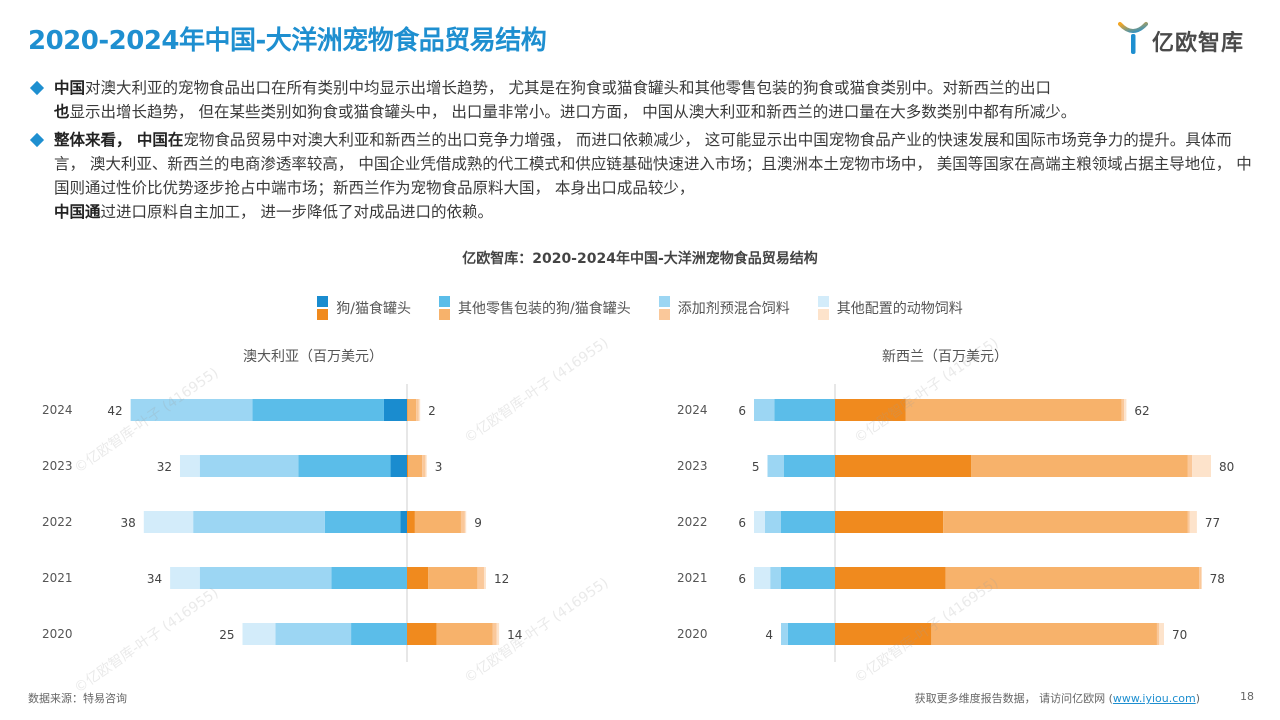 The width and height of the screenshot is (1280, 720). Describe the element at coordinates (769, 635) in the screenshot. I see `import-total-label: 4` at that location.